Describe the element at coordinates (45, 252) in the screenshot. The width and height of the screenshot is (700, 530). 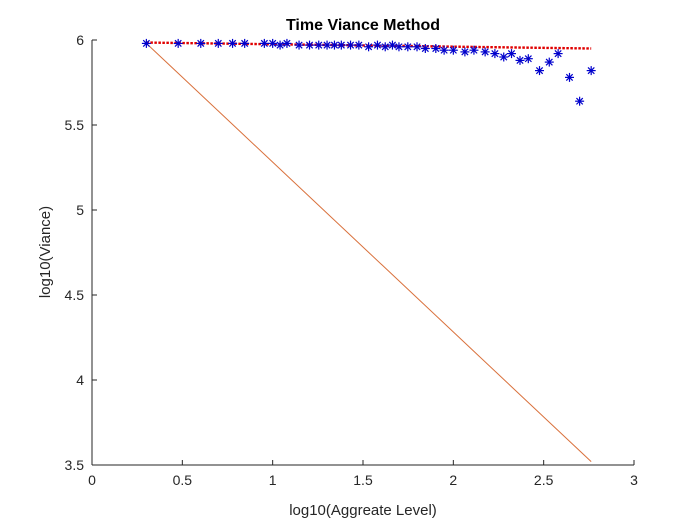
I see `y-axis-label: log10(Viance)` at that location.